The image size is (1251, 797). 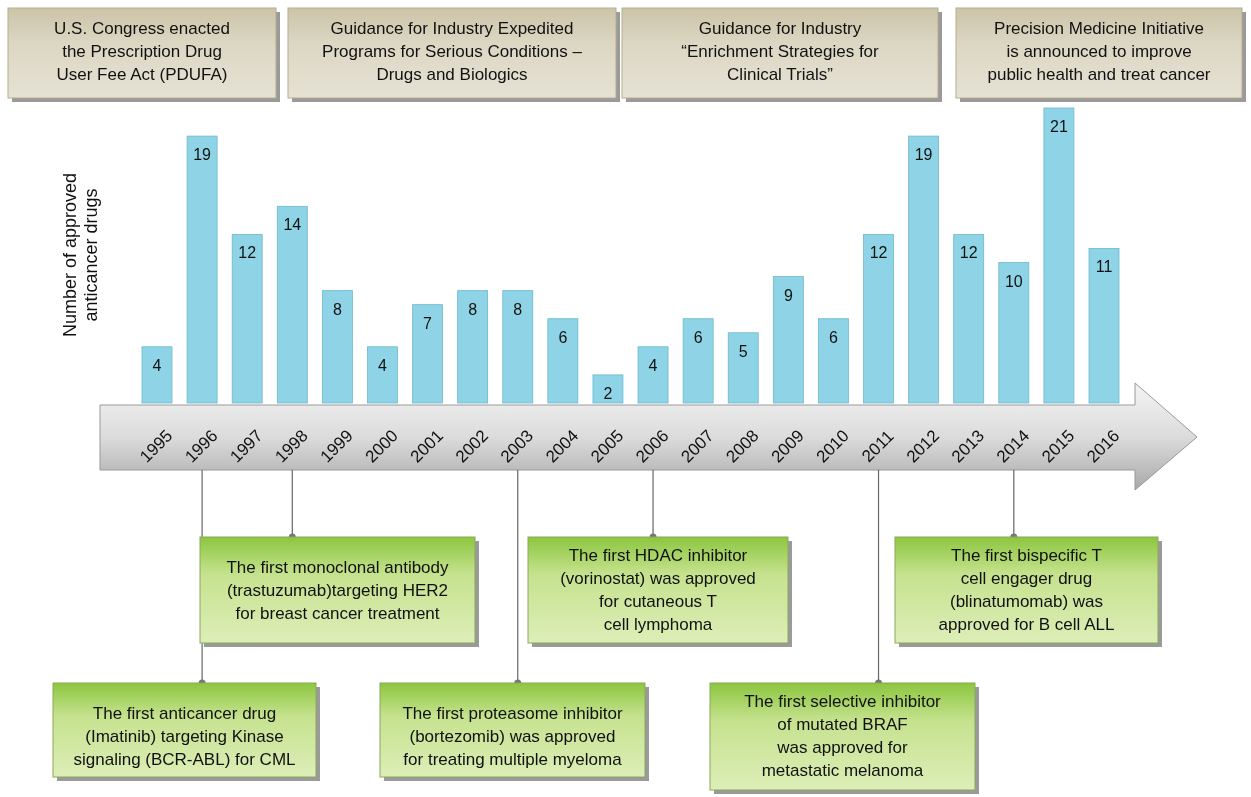 I want to click on text: Precision Medicine Initiative is announced to improve public health and treat cancer, so click(x=1099, y=51).